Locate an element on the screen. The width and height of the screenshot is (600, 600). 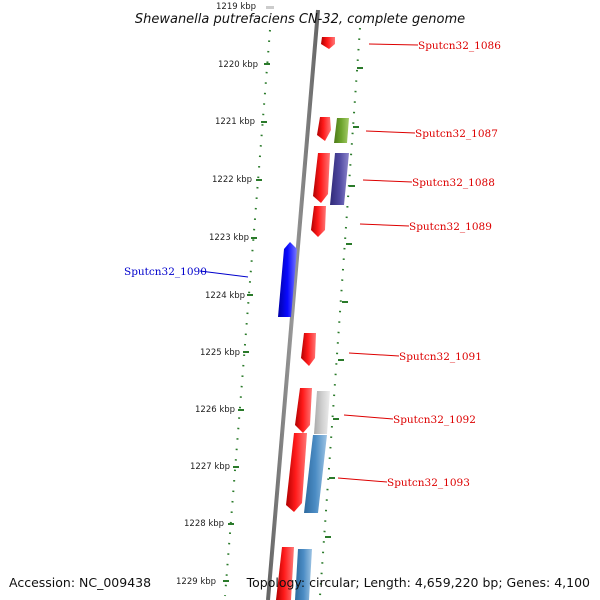
gene-bottom is located at coordinates (285, 573).